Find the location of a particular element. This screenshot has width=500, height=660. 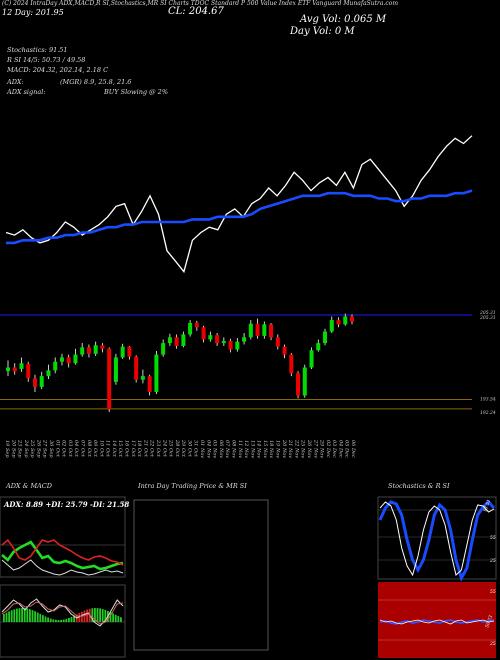

date-tick: 28 Oct is located at coordinates (177, 448).